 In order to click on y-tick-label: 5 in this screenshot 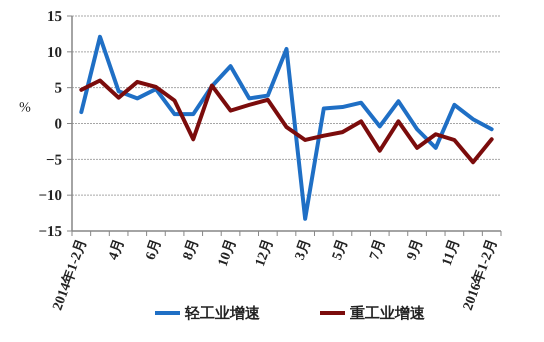, I will do `click(58, 88)`.